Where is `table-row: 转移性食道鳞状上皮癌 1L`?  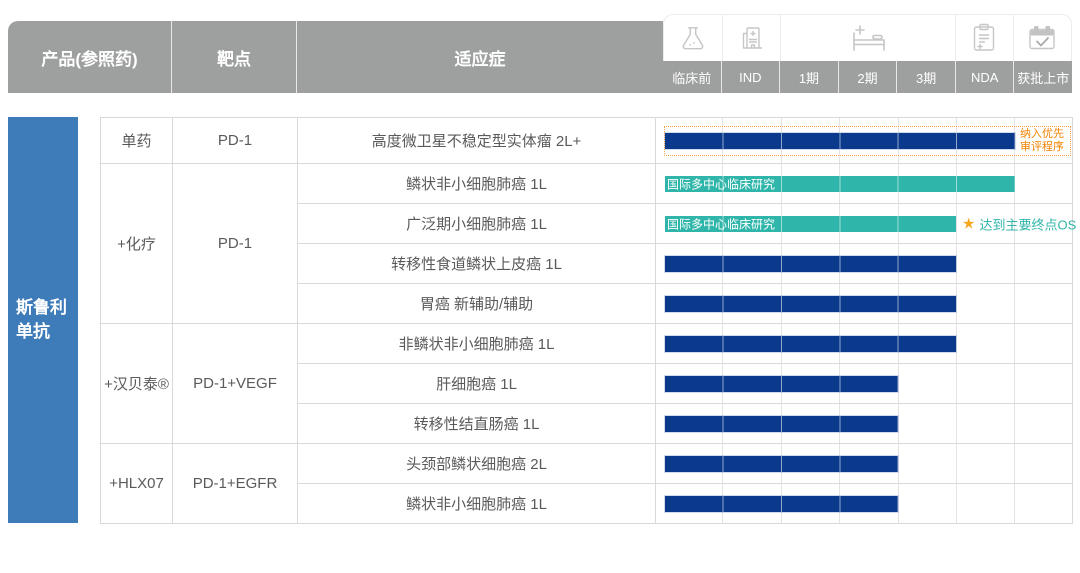 table-row: 转移性食道鳞状上皮癌 1L is located at coordinates (587, 263).